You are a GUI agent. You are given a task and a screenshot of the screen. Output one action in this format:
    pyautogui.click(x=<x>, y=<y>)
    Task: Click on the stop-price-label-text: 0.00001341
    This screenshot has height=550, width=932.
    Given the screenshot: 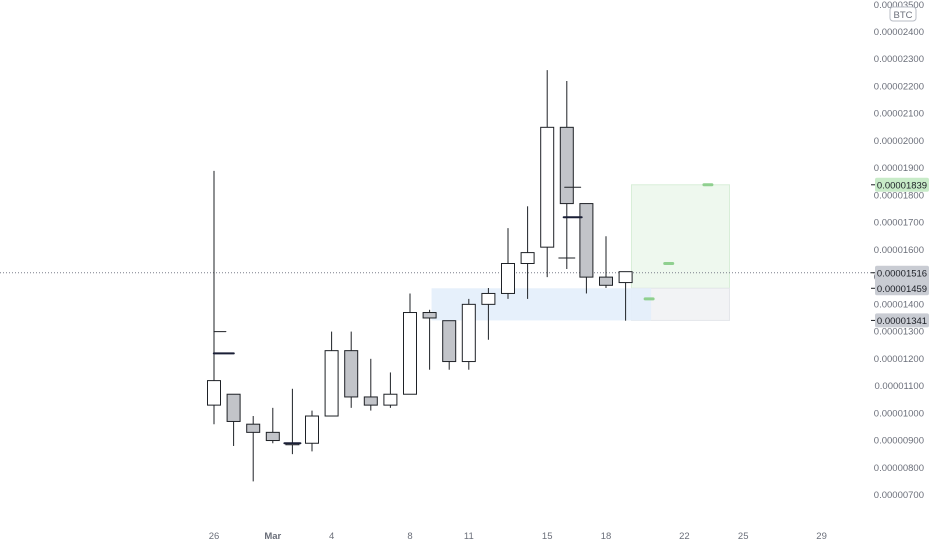 What is the action you would take?
    pyautogui.click(x=902, y=321)
    